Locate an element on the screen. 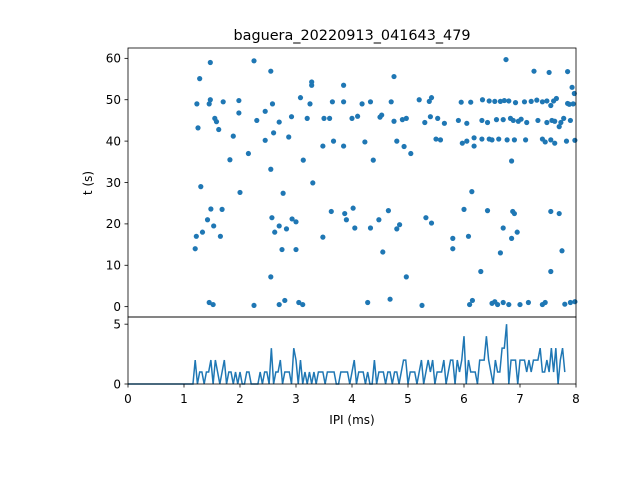 The image size is (640, 484). scatter-y-tick-label: 60 is located at coordinates (113, 59).